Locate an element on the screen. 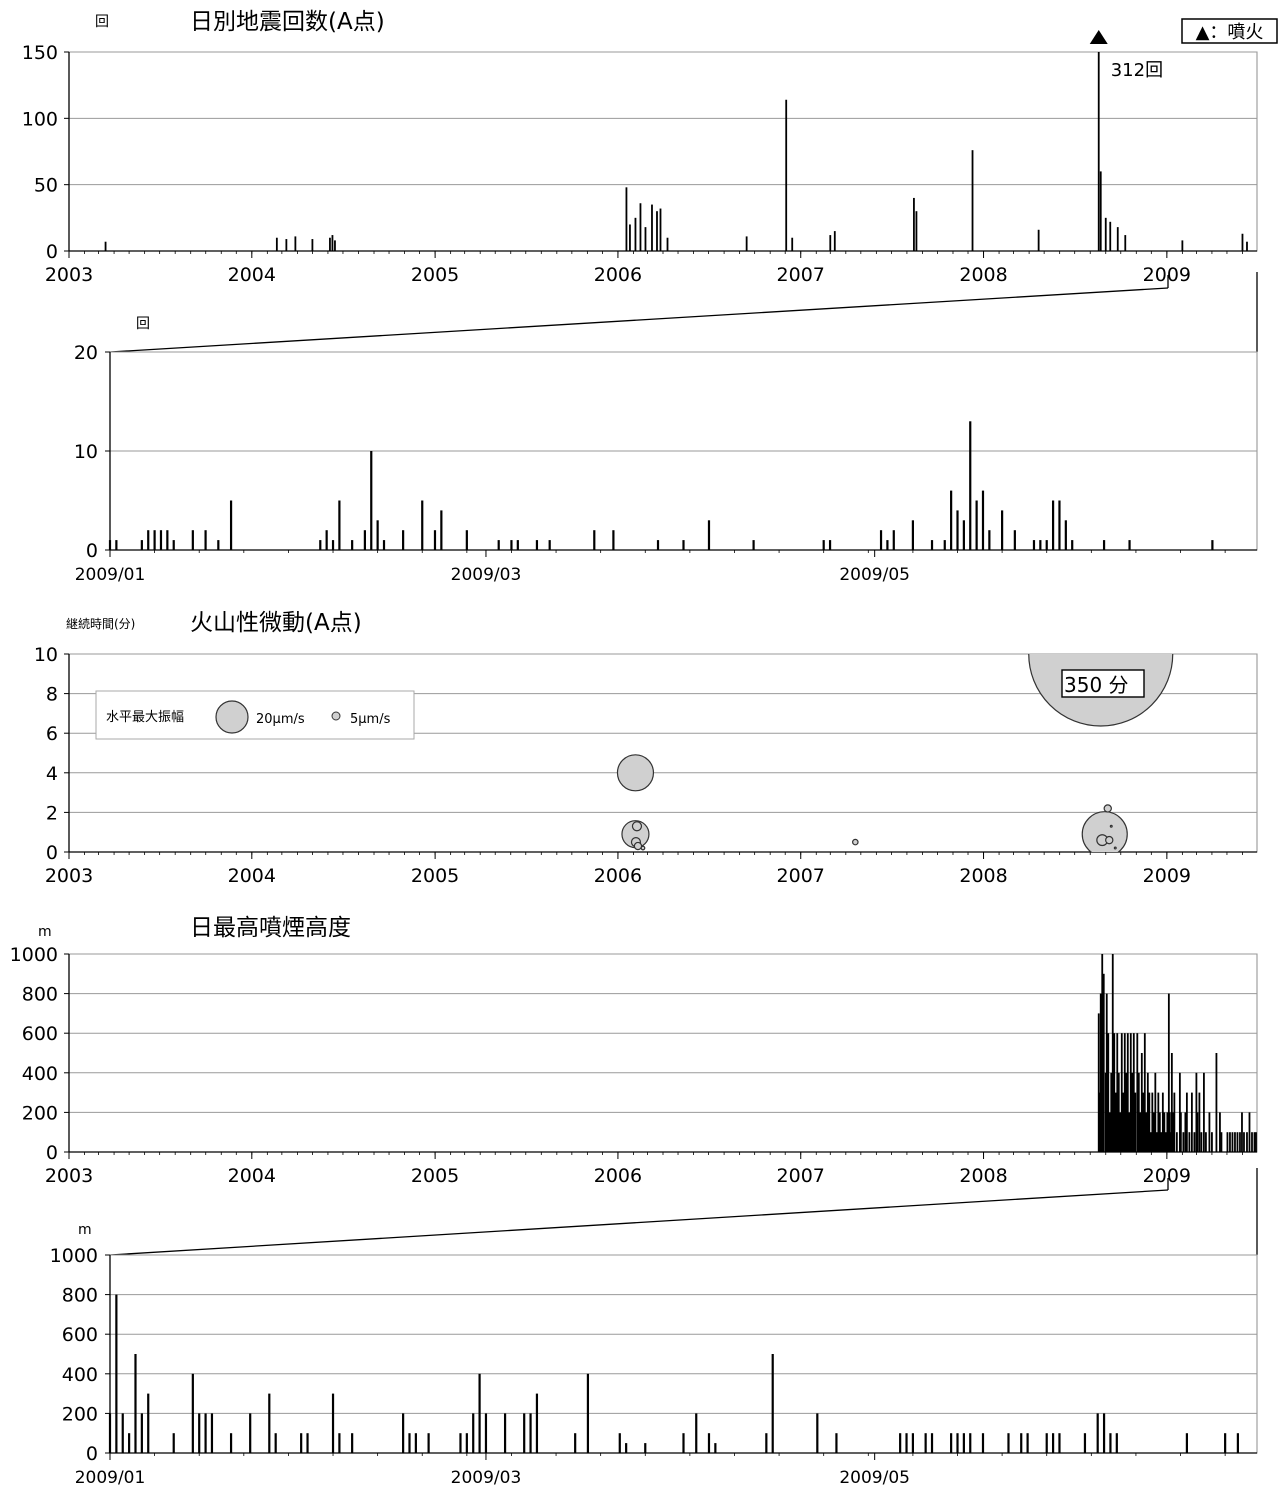 This screenshot has width=1287, height=1490. plume-full-xtick-label: 2009 is located at coordinates (1167, 1176).